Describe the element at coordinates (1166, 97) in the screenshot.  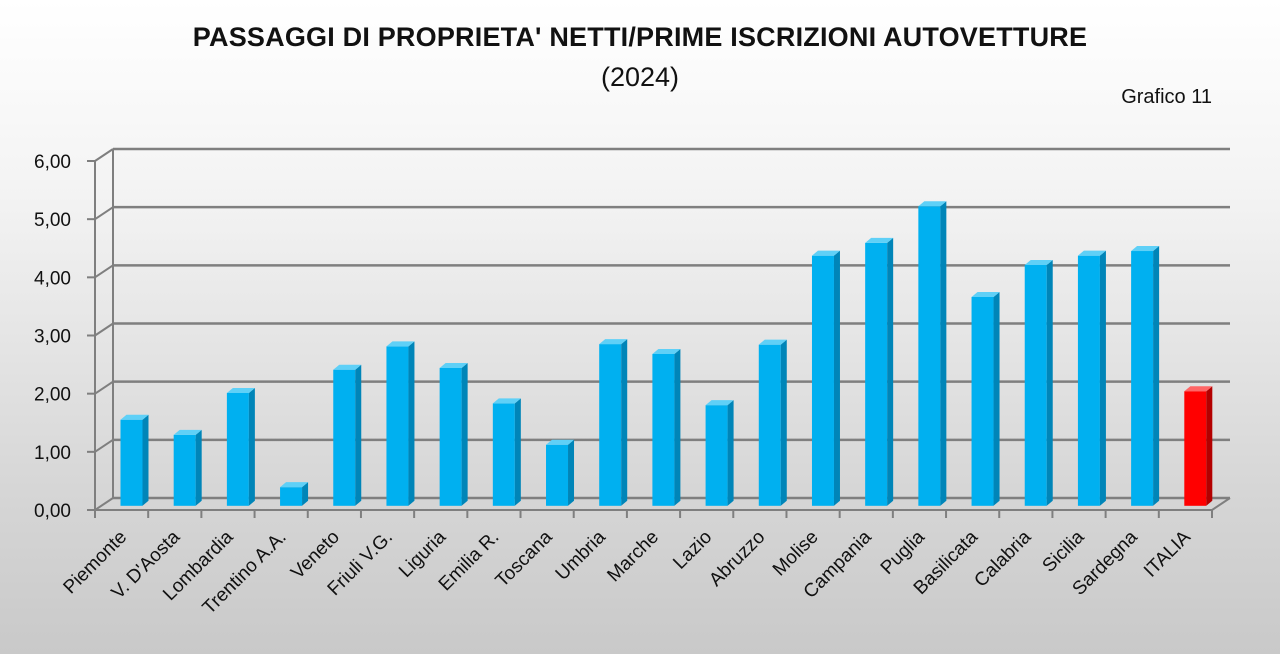
I see `chart-note: Grafico 11` at that location.